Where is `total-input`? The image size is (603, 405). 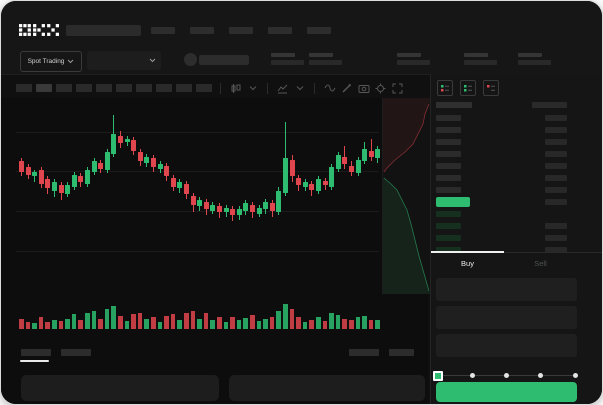 total-input is located at coordinates (506, 345).